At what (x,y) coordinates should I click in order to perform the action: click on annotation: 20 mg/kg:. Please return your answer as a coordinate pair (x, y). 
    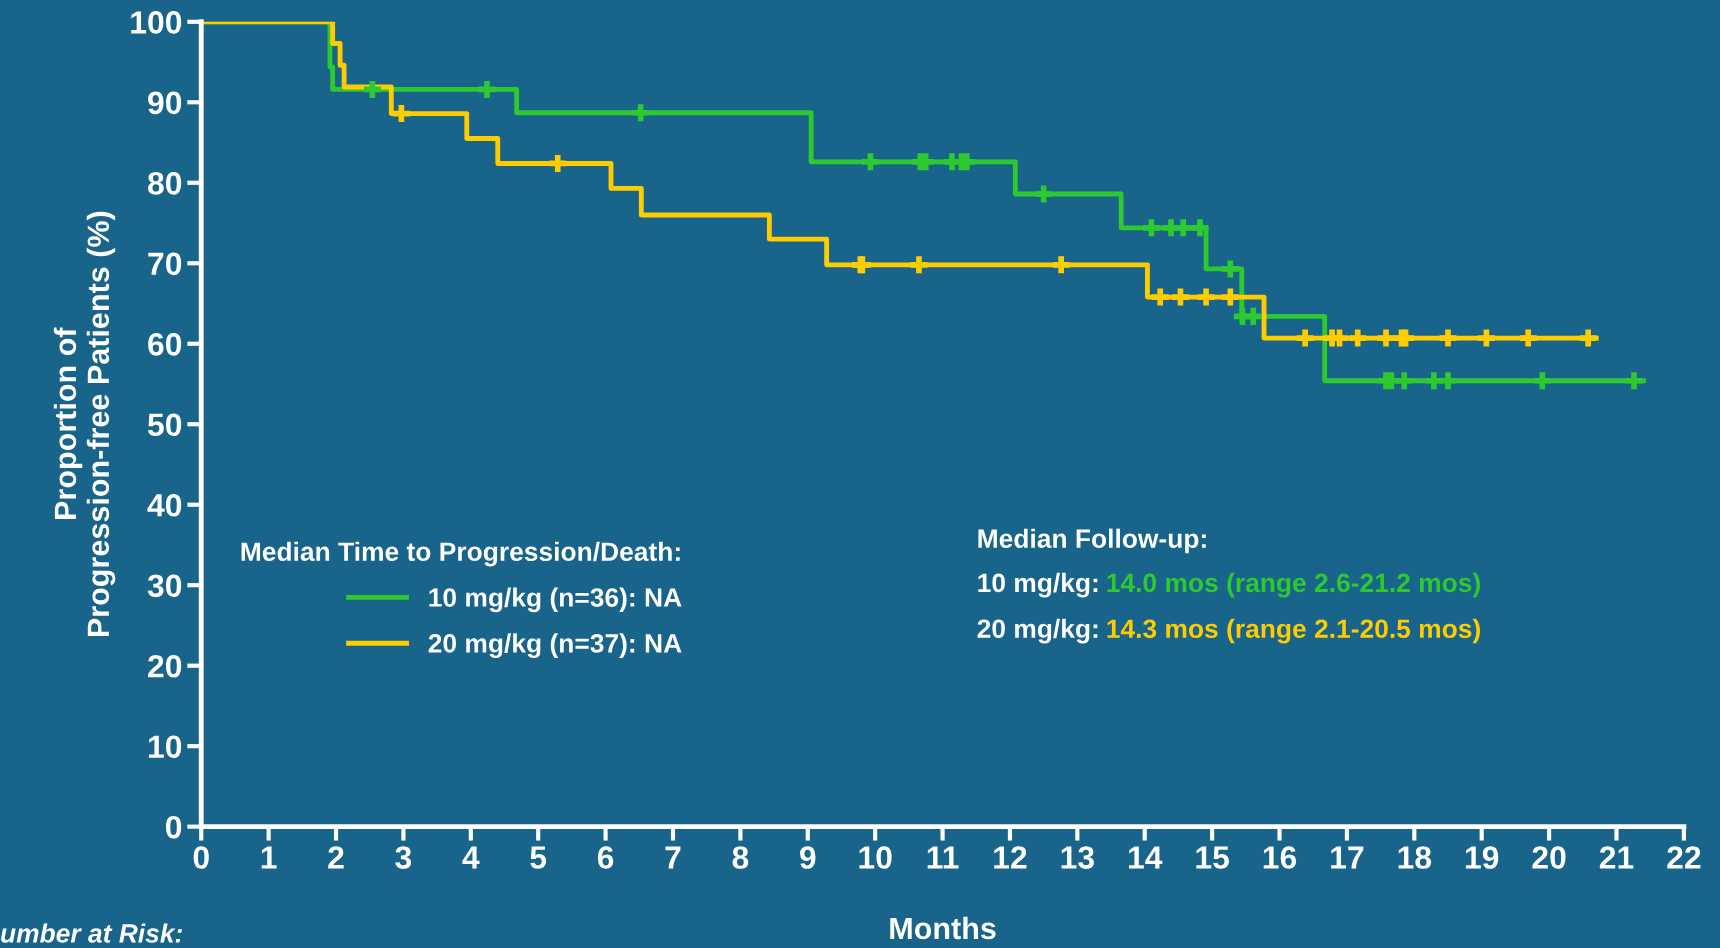
    Looking at the image, I should click on (1037, 631).